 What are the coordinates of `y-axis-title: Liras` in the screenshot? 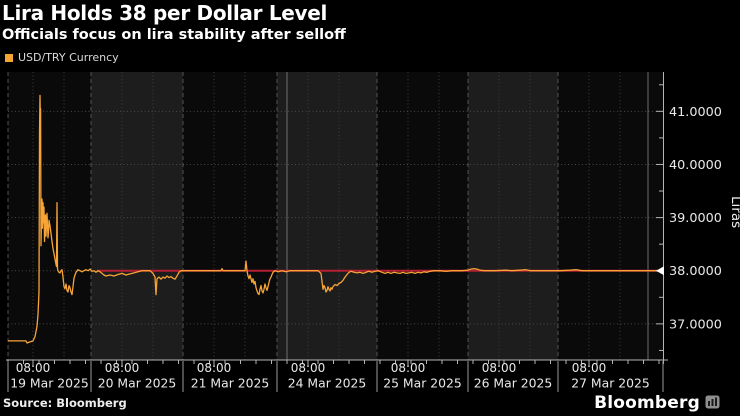 It's located at (734, 212).